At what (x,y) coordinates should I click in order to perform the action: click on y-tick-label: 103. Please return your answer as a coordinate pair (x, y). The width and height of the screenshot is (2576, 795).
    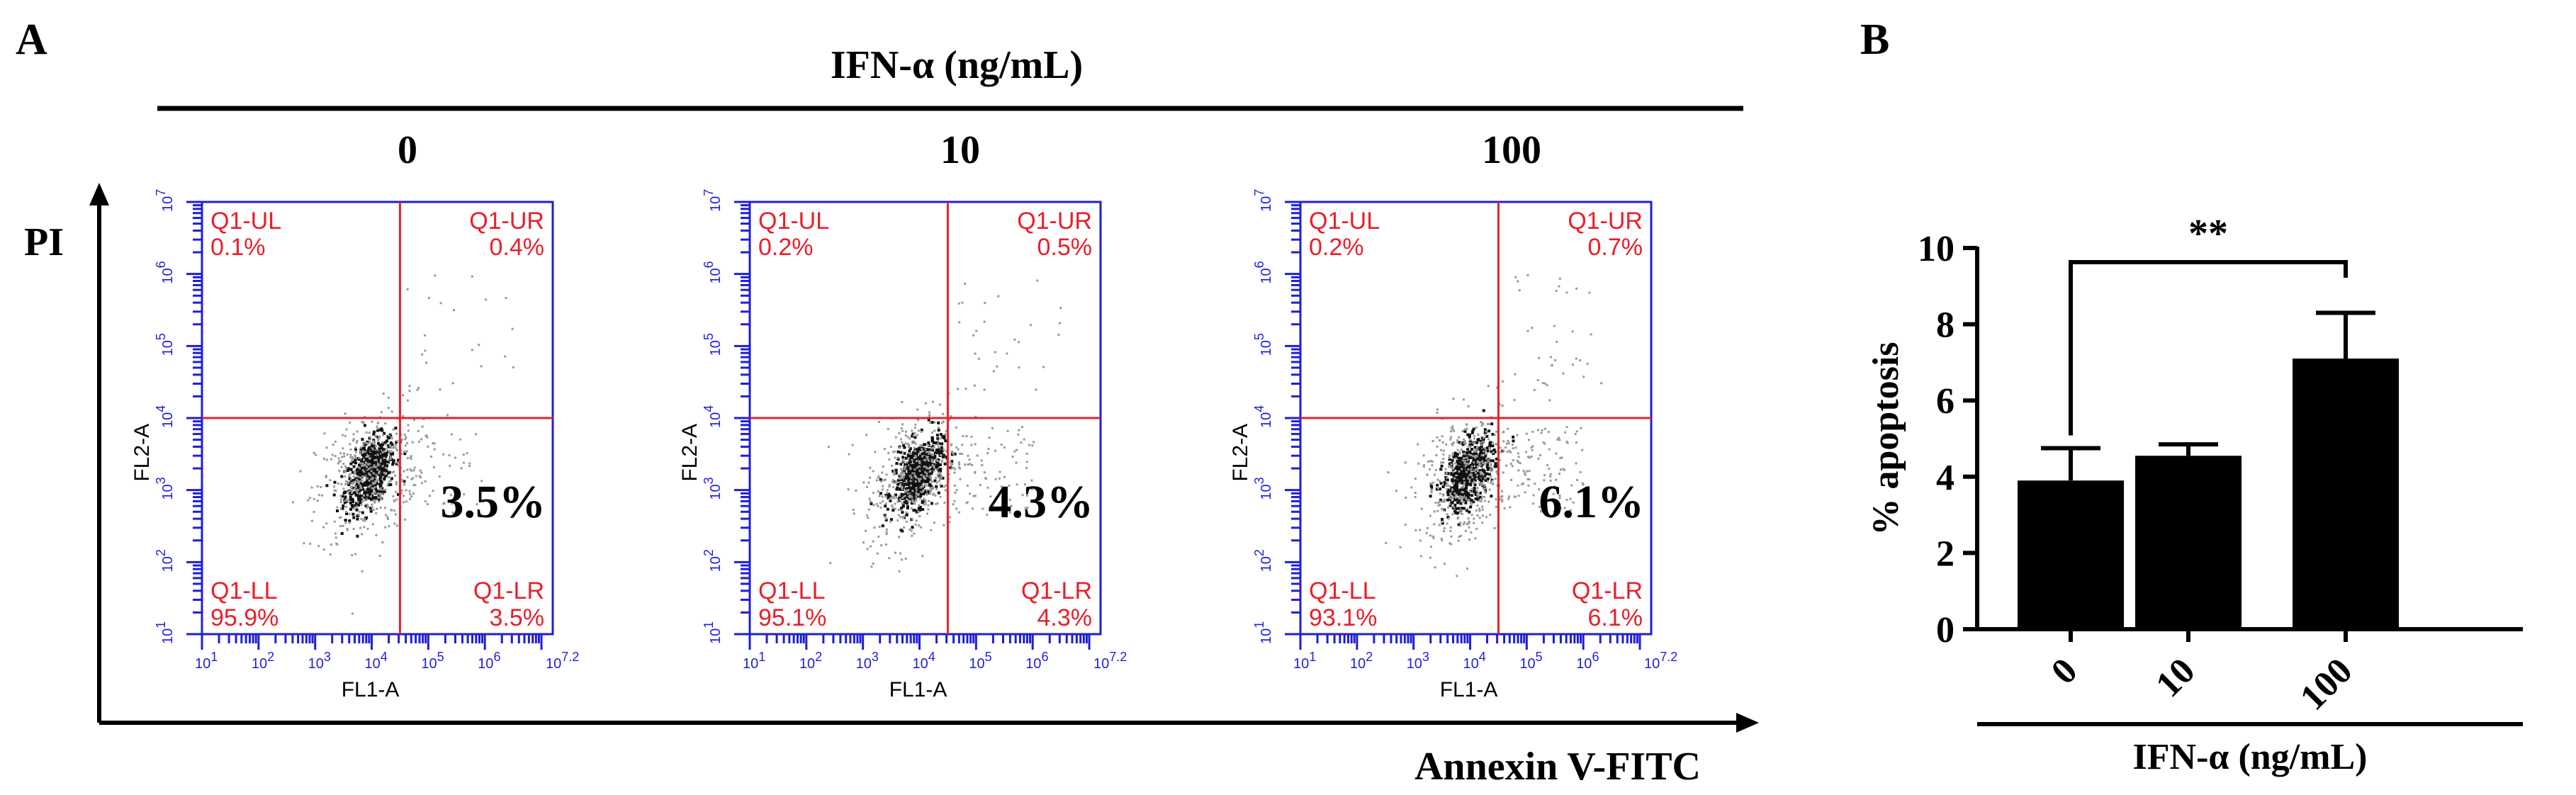
    Looking at the image, I should click on (713, 488).